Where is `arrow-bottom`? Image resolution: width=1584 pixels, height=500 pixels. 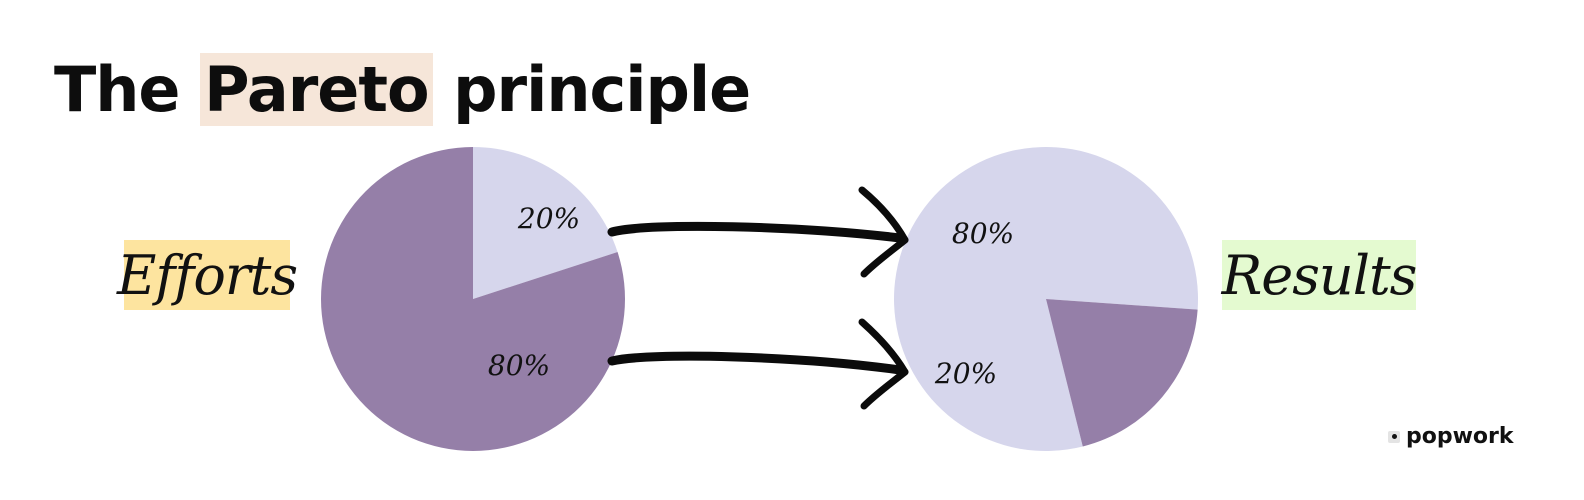 arrow-bottom is located at coordinates (758, 364).